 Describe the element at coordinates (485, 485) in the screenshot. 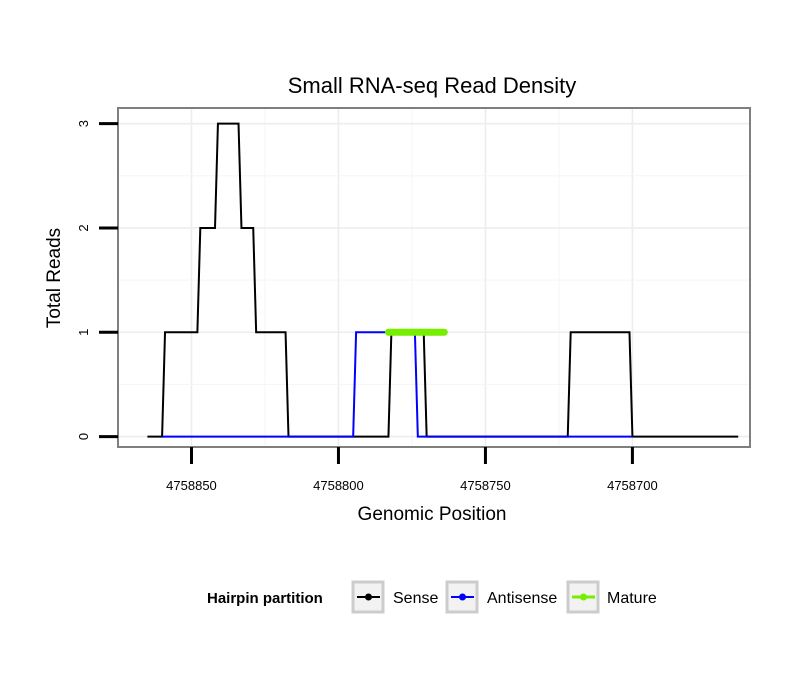

I see `x-tick-label: 4758750` at that location.